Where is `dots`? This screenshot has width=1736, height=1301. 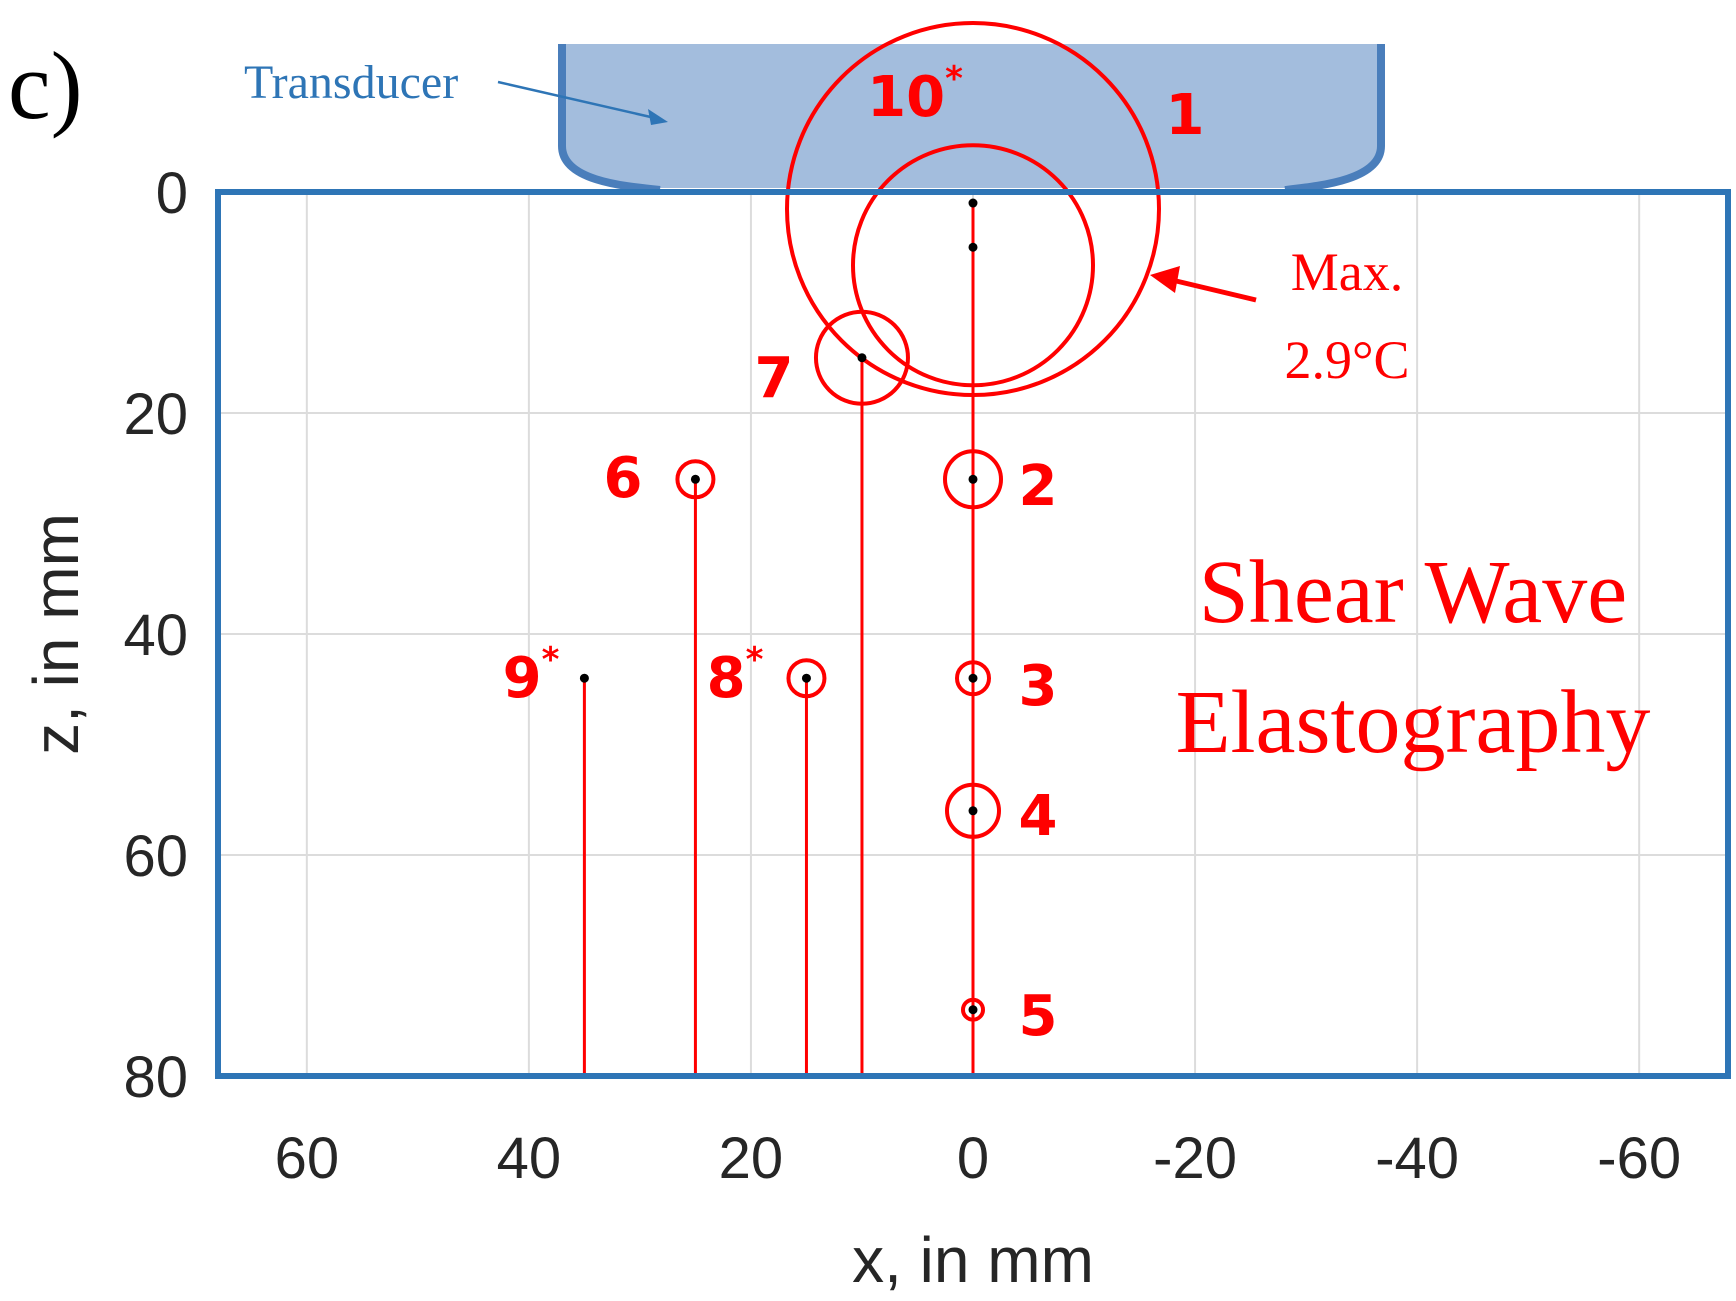
dots is located at coordinates (778, 606).